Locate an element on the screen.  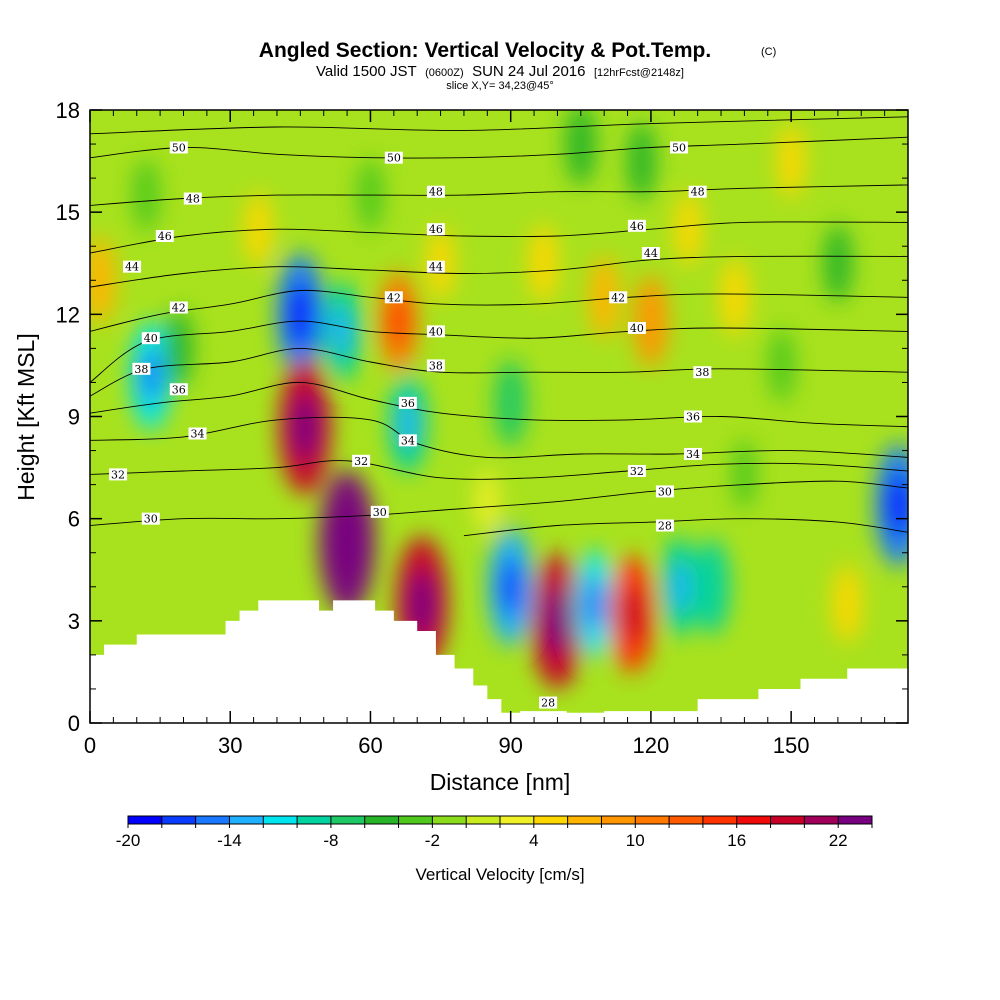
x-tick-label: 0 is located at coordinates (90, 745).